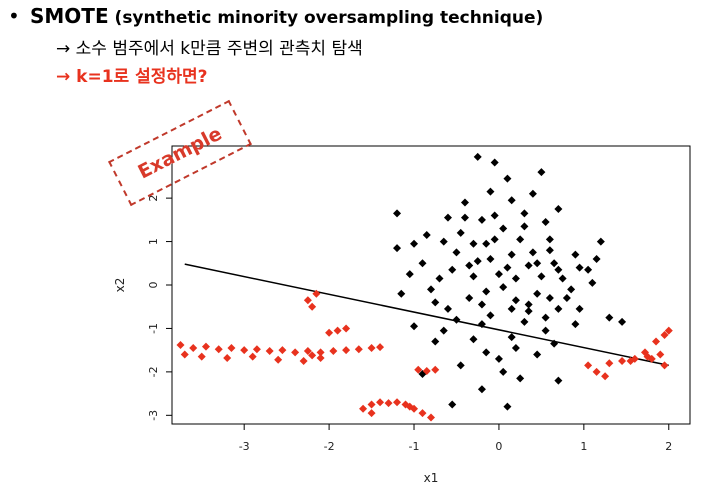 This screenshot has height=494, width=712. What do you see at coordinates (153, 241) in the screenshot?
I see `y-tick-label: 1` at bounding box center [153, 241].